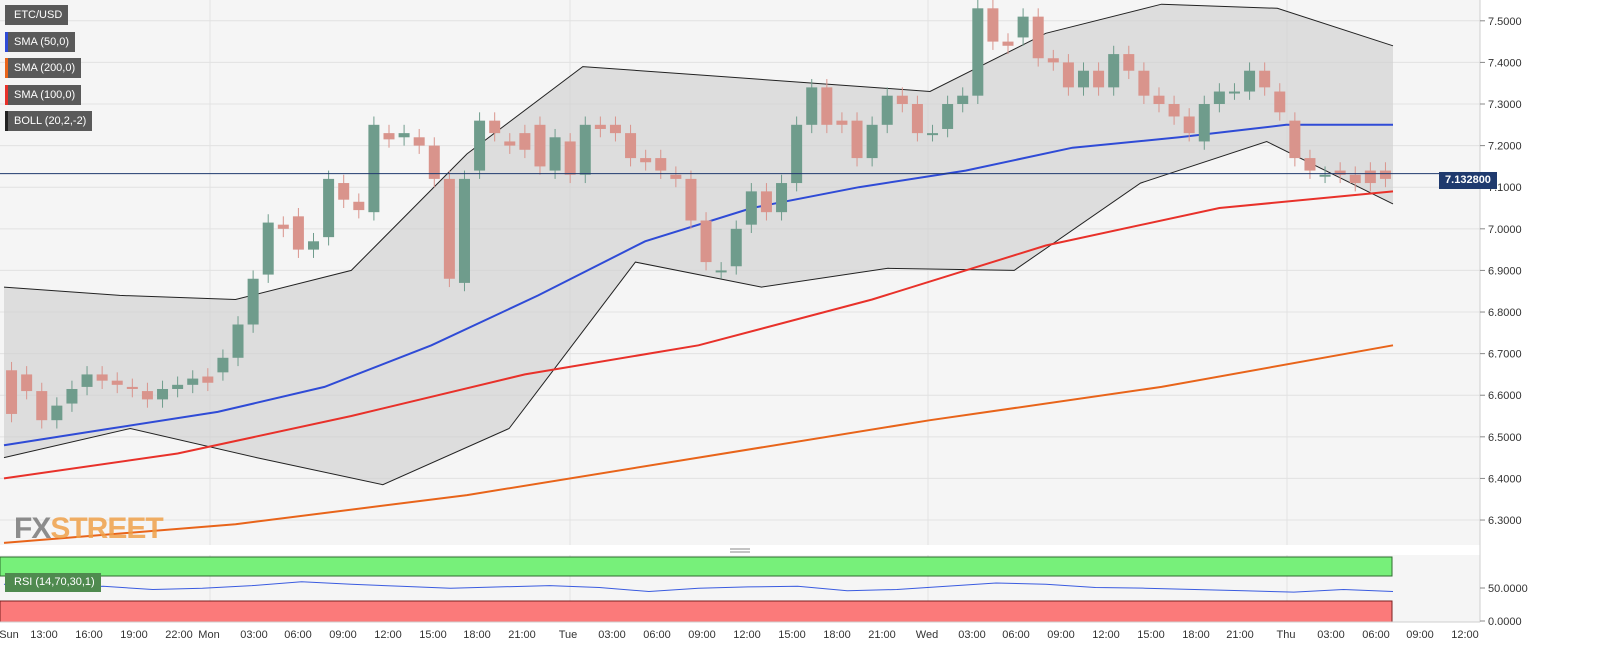 The height and width of the screenshot is (662, 1604). Describe the element at coordinates (1286, 635) in the screenshot. I see `x-tick-label: Thu` at that location.